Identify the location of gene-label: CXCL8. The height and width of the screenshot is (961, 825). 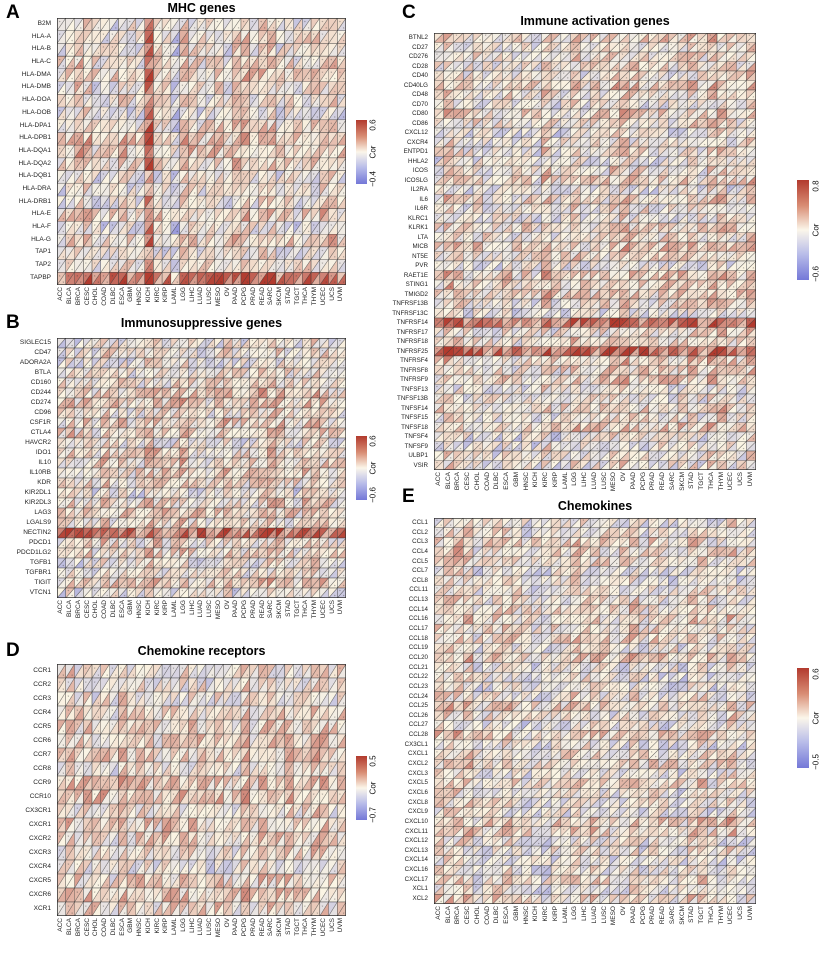
(418, 802).